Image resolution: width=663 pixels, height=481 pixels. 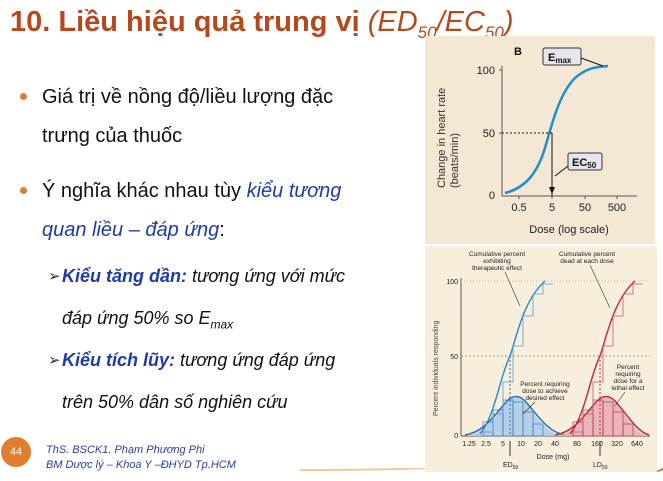 What do you see at coordinates (148, 320) in the screenshot?
I see `sub-1-line2: đáp ứng 50% so Emax` at bounding box center [148, 320].